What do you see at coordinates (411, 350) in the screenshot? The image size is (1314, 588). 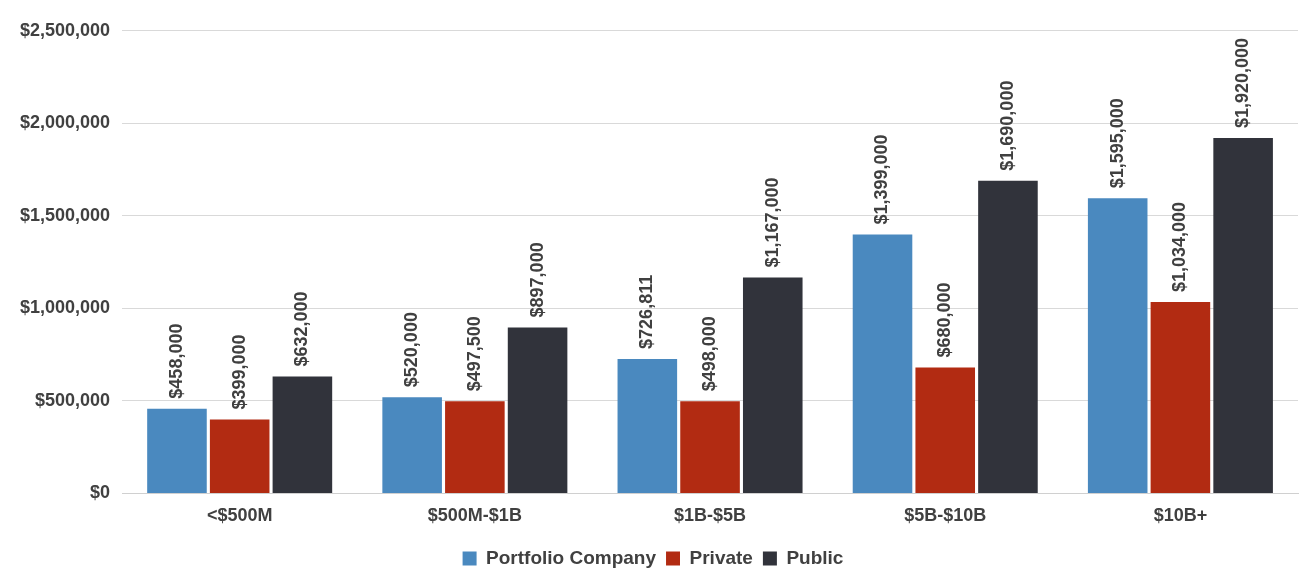 I see `data-label: $520,000` at bounding box center [411, 350].